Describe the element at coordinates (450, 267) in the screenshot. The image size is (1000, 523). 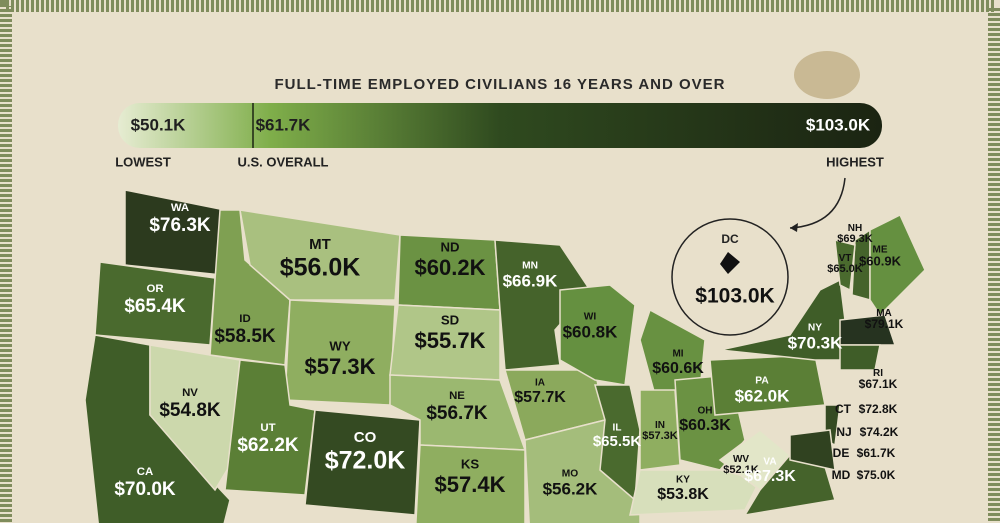
I see `state-value: $60.2K` at that location.